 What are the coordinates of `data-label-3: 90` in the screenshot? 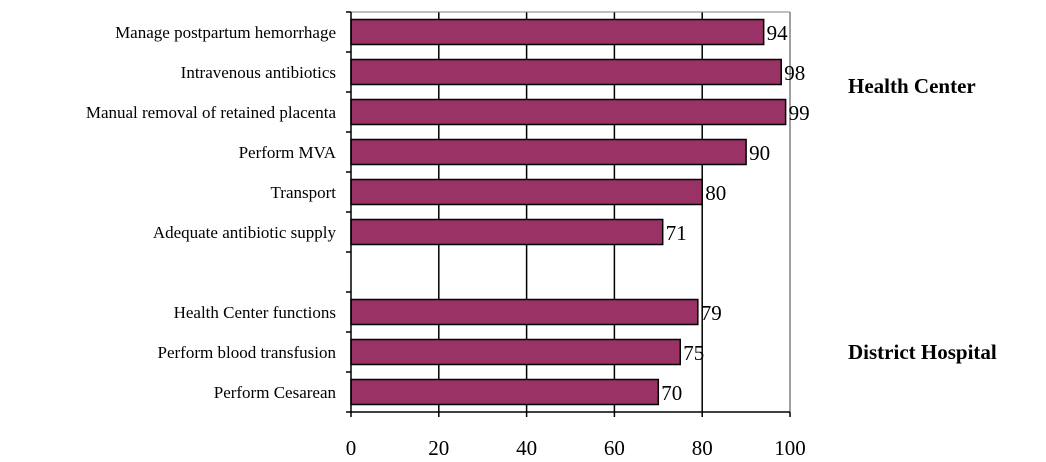 It's located at (759, 153).